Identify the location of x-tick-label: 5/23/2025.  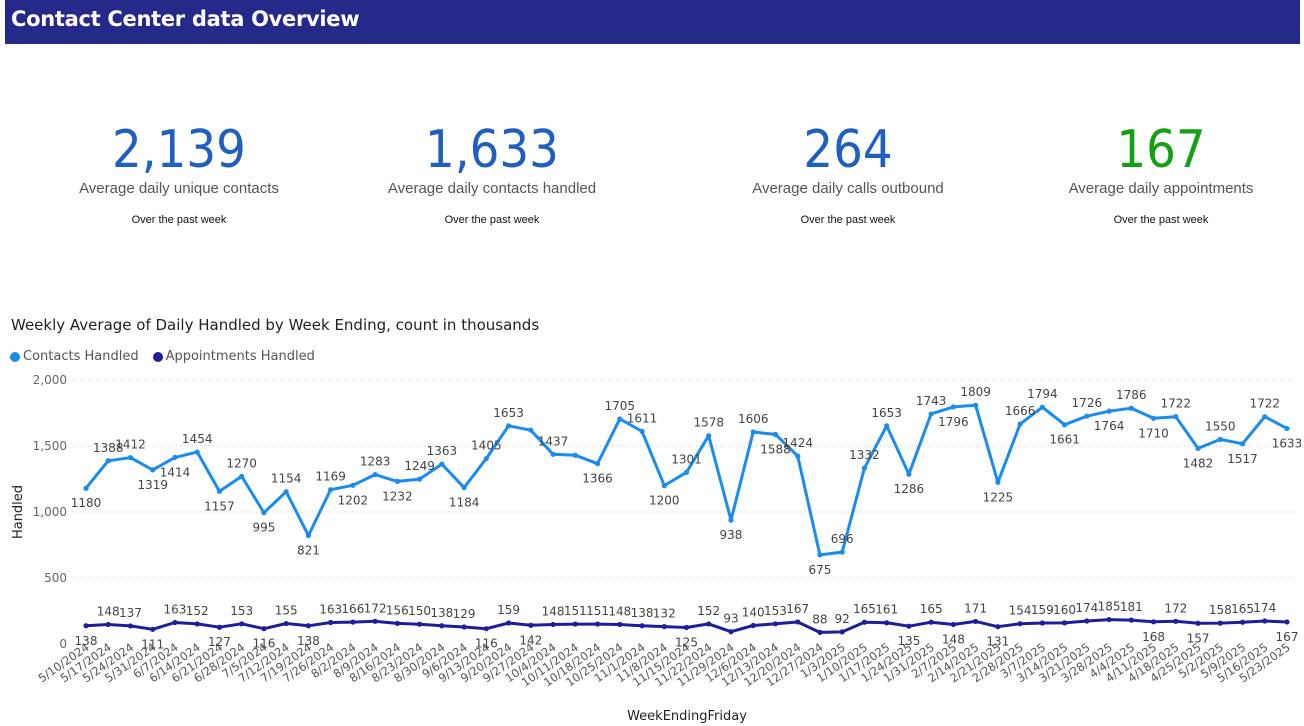
(1264, 662).